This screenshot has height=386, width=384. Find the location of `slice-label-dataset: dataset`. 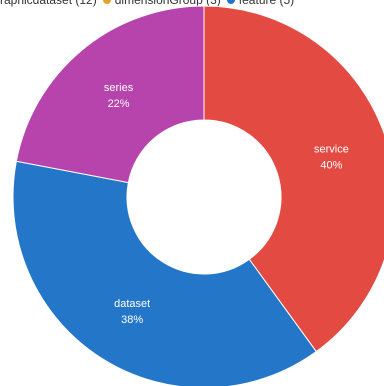

slice-label-dataset: dataset is located at coordinates (132, 304).